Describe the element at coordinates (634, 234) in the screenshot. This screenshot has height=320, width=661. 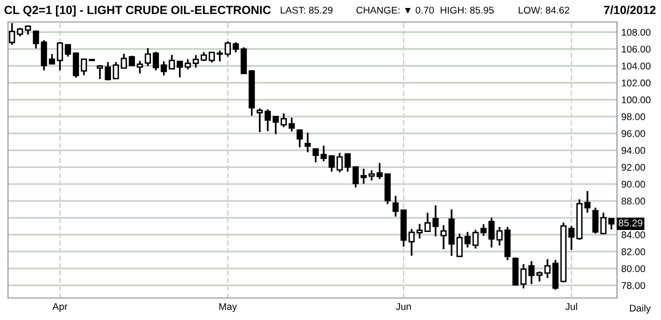
I see `y-tick-label: 84.00` at that location.